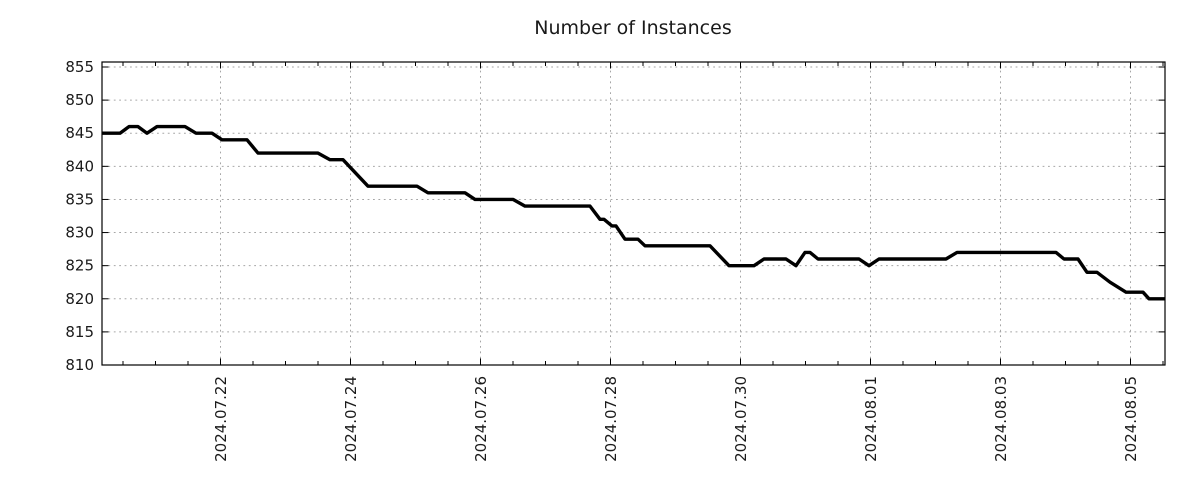  What do you see at coordinates (632, 28) in the screenshot?
I see `chart-title: Number of Instances` at bounding box center [632, 28].